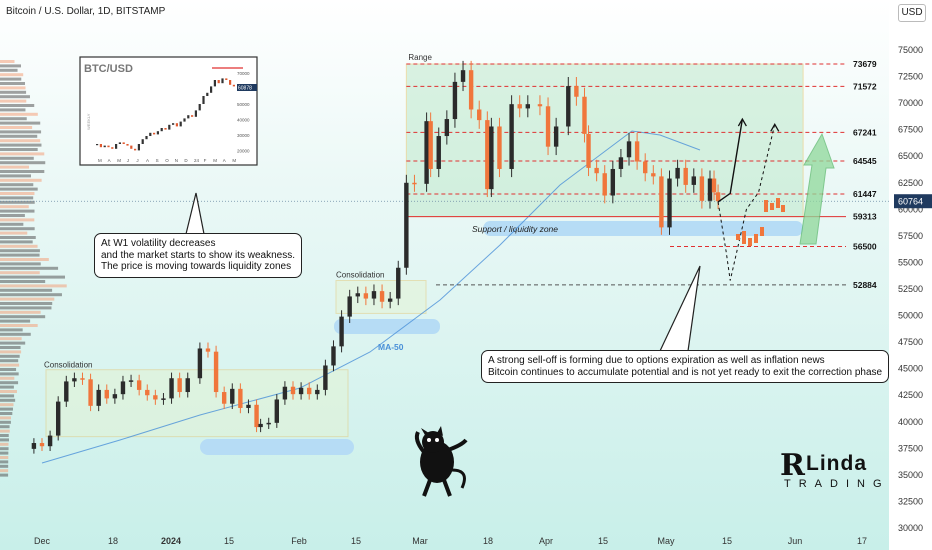 The image size is (932, 550). What do you see at coordinates (910, 369) in the screenshot?
I see `y-tick-label: 45000` at bounding box center [910, 369].